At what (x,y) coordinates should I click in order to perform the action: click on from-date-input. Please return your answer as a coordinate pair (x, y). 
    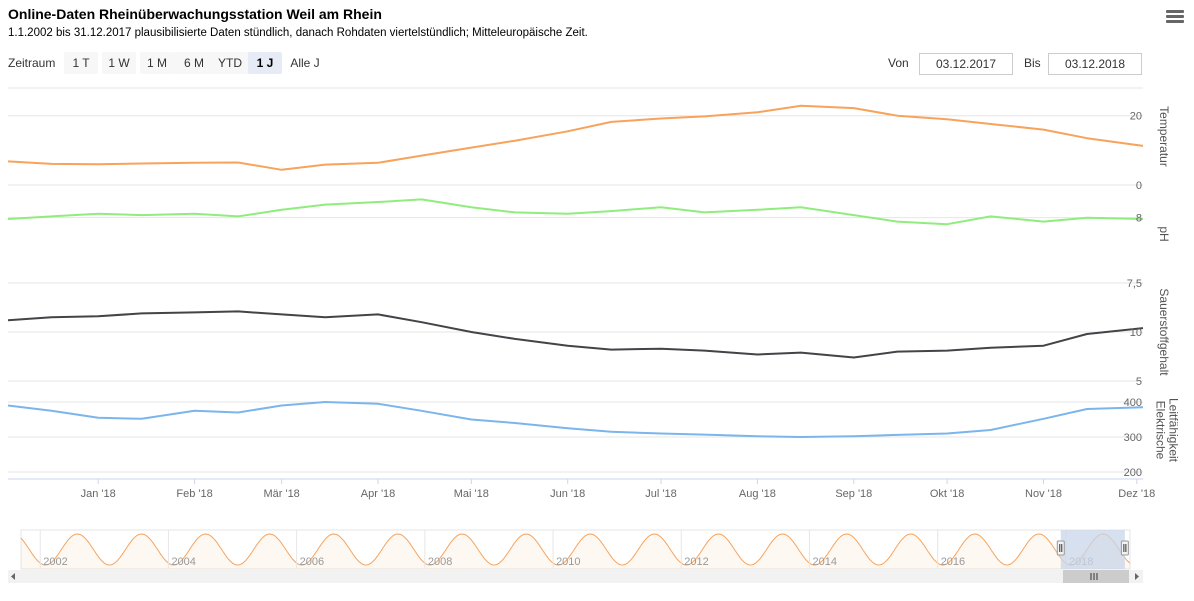
    Looking at the image, I should click on (966, 64).